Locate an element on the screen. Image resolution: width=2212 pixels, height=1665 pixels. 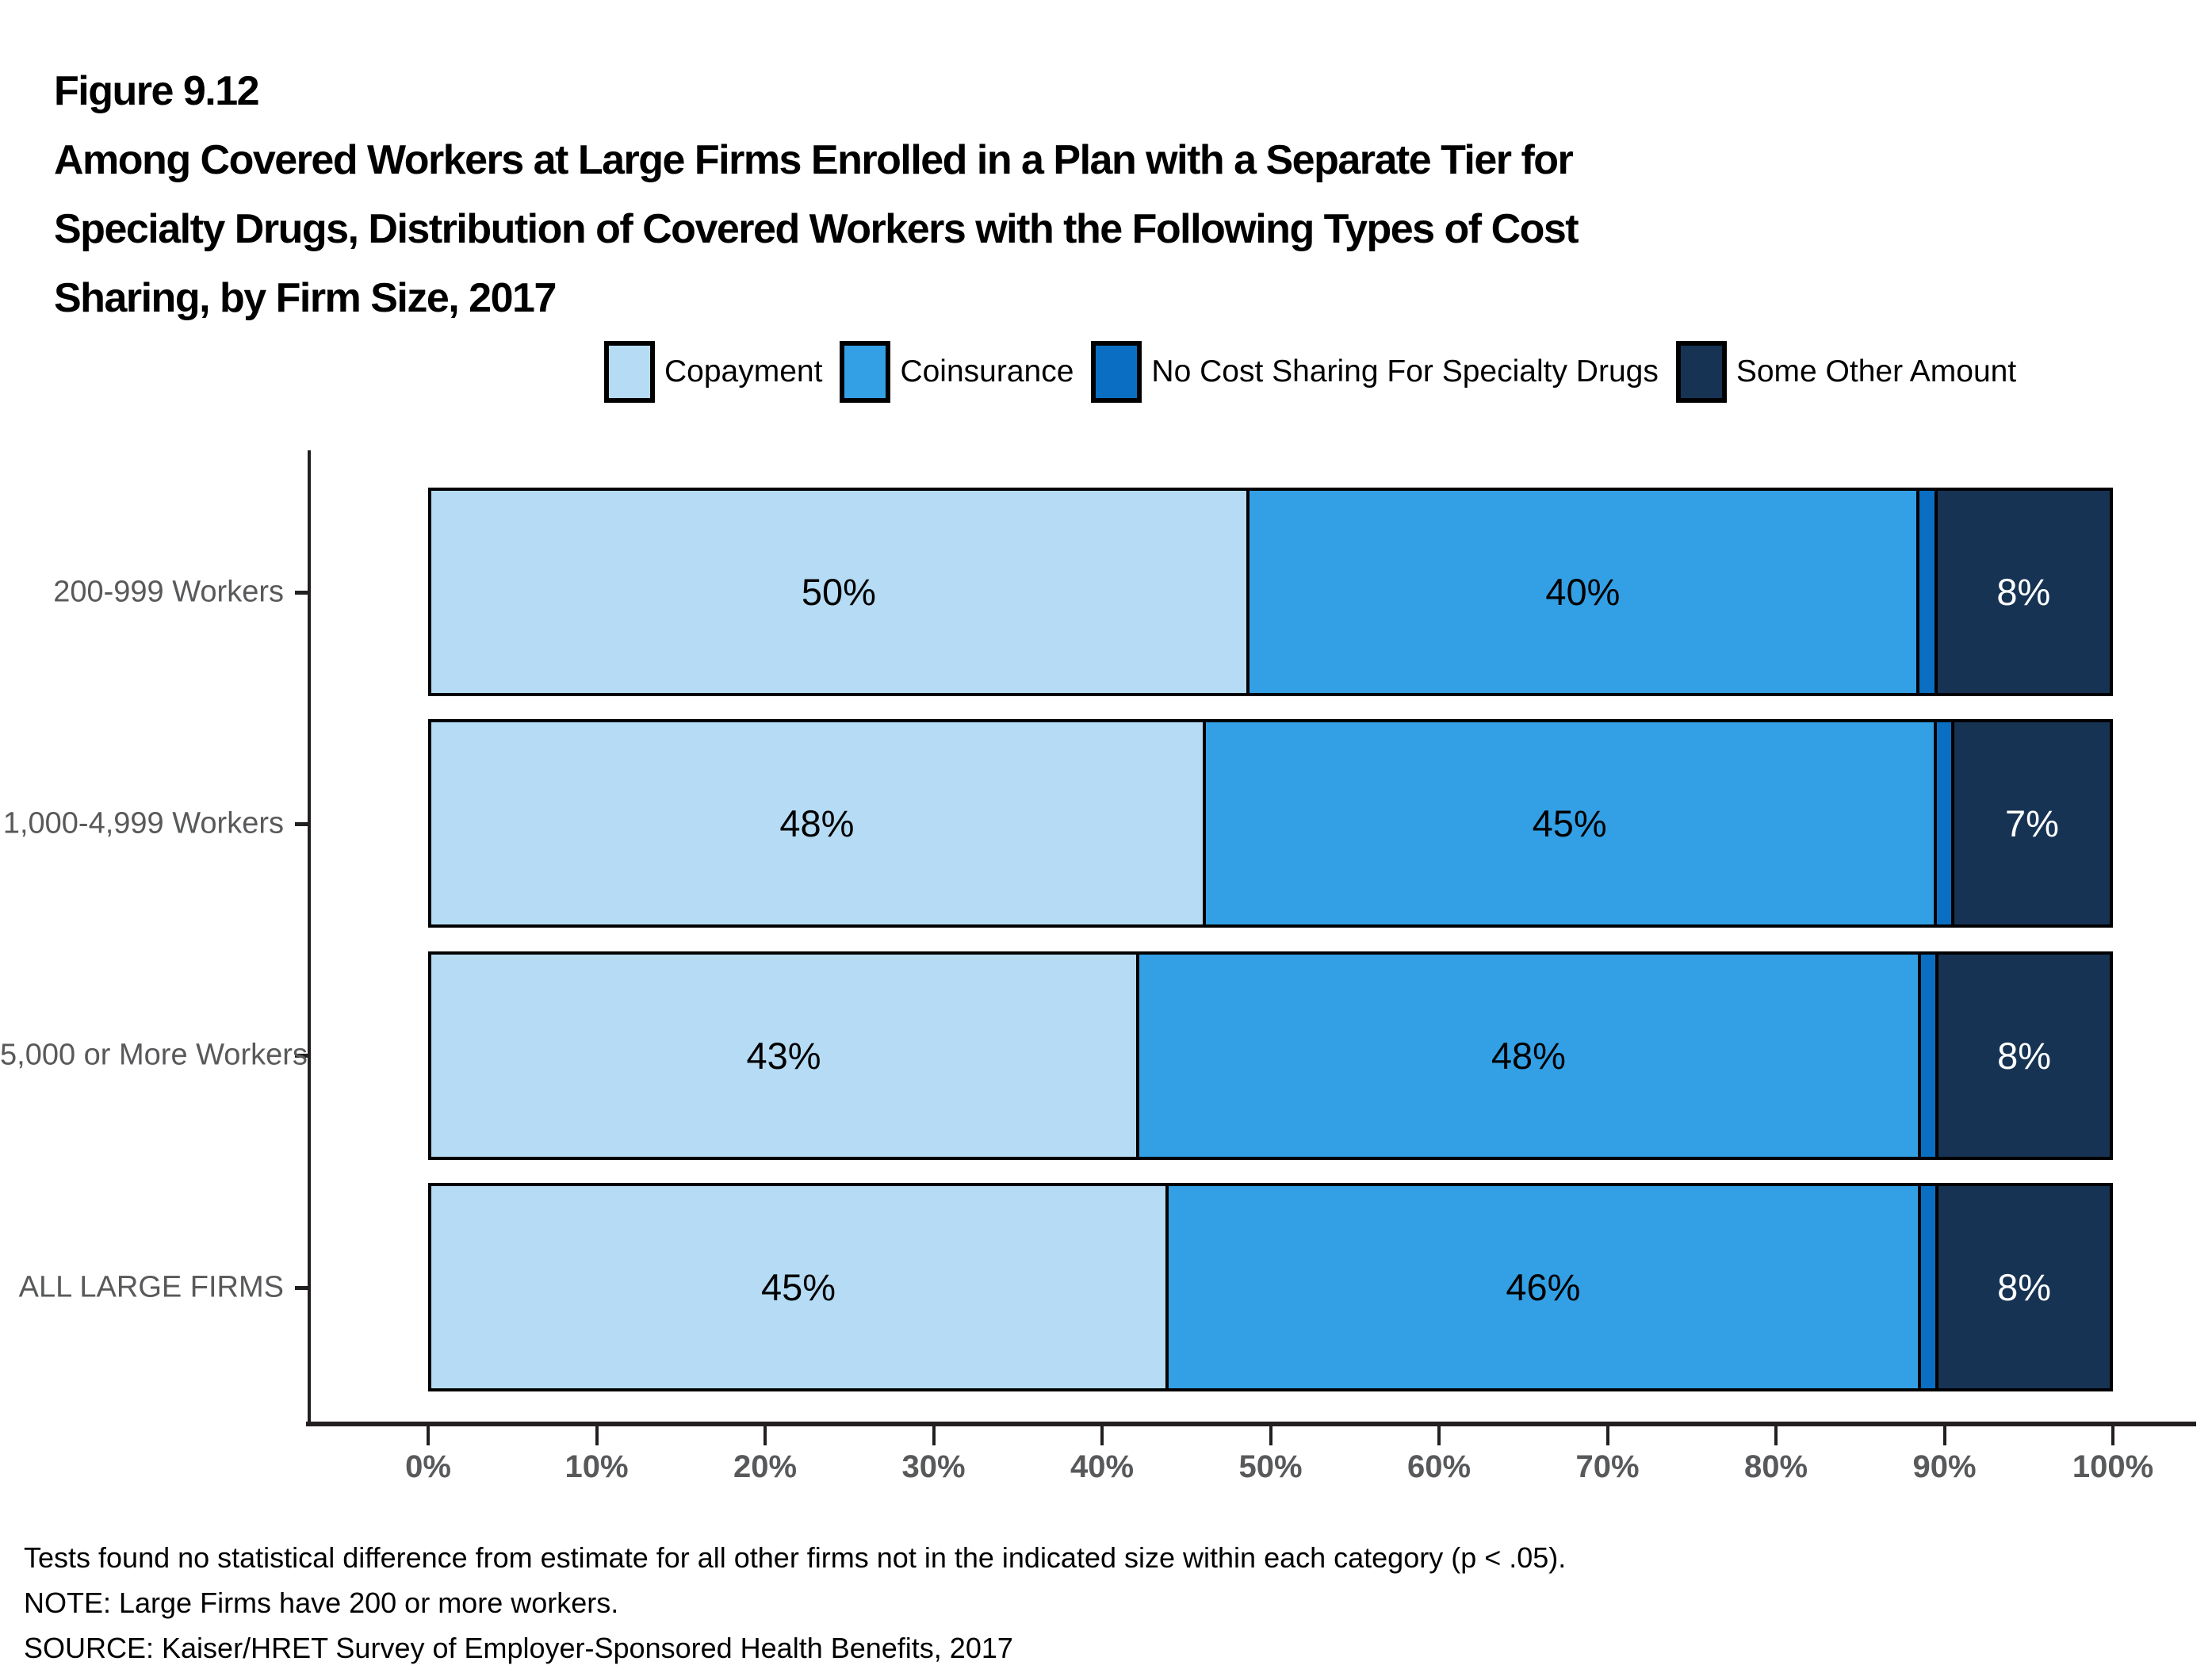
bar-segment: 7% is located at coordinates (2032, 823).